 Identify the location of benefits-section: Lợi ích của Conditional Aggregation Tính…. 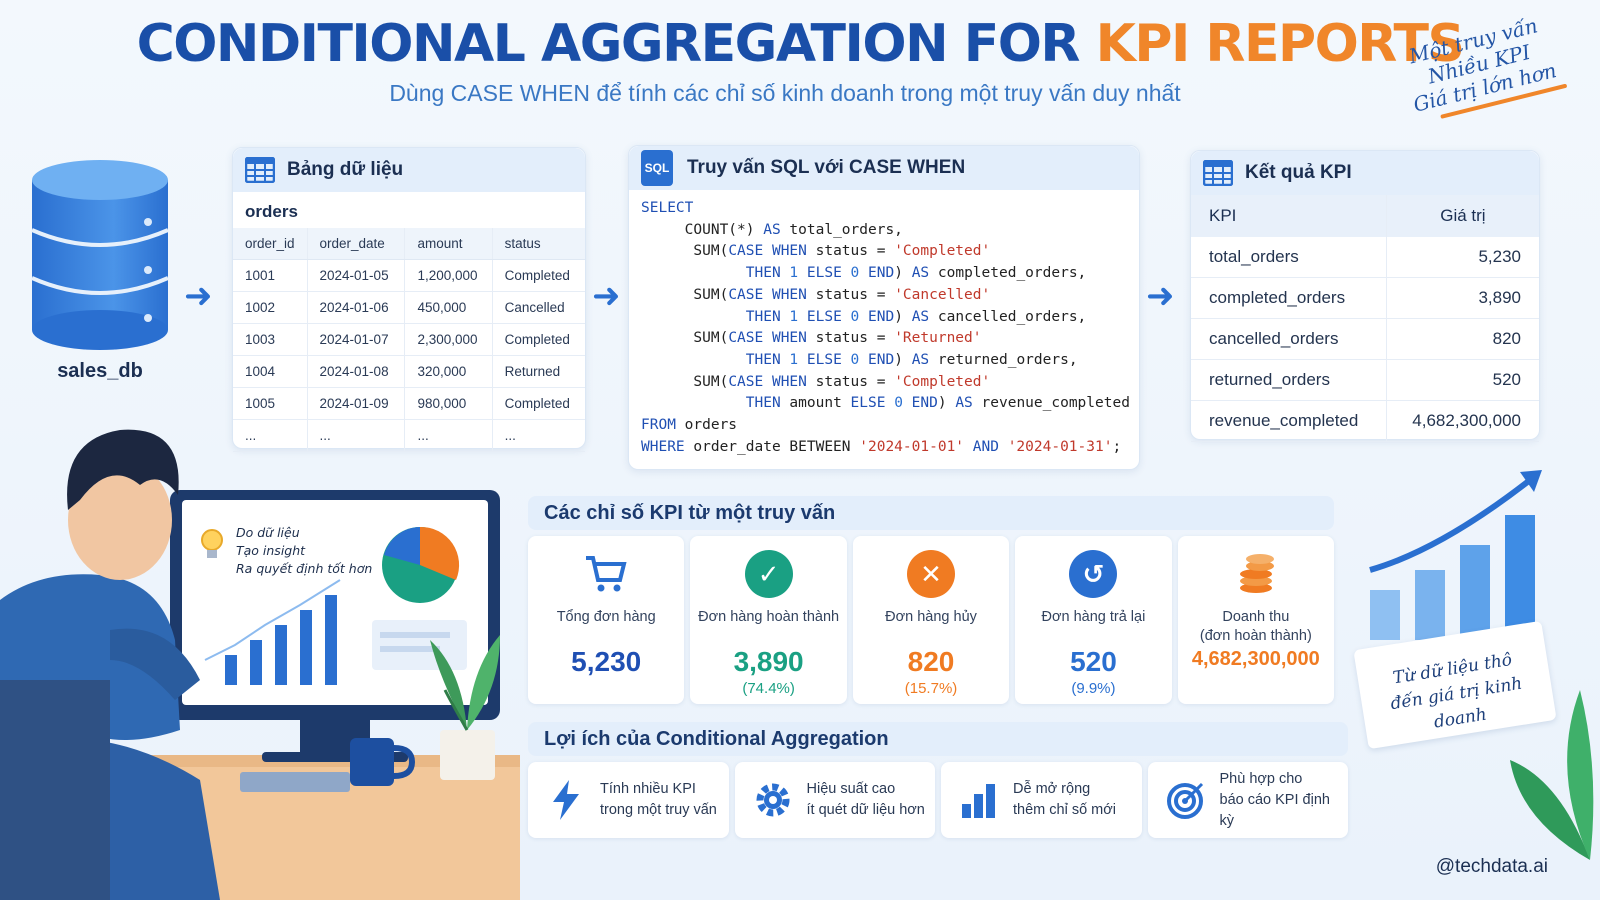
(938, 783).